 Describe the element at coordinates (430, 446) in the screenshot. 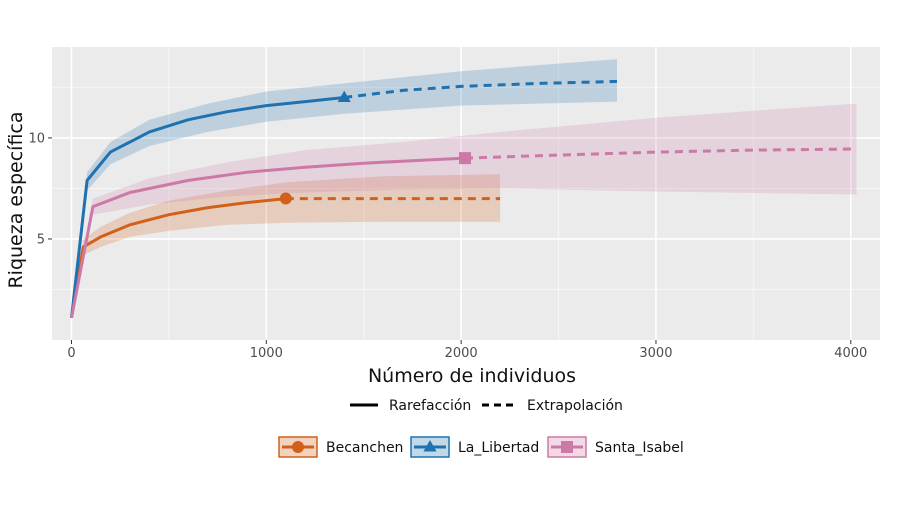

I see `la-libertad-legend-marker` at that location.